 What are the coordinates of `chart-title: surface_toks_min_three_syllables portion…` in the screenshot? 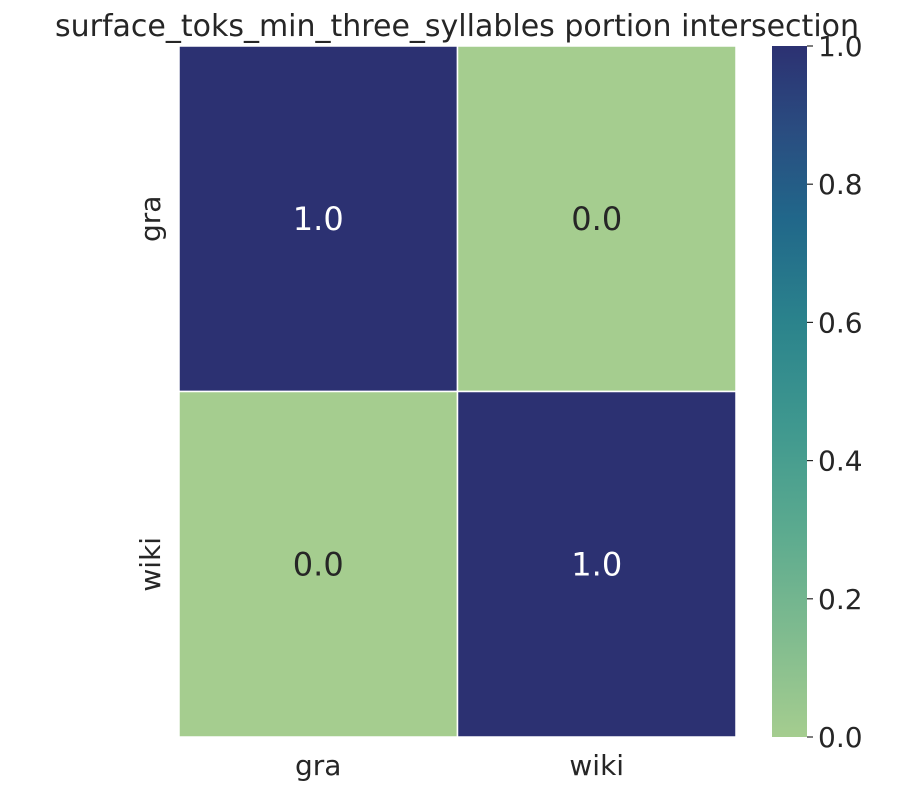 It's located at (457, 26).